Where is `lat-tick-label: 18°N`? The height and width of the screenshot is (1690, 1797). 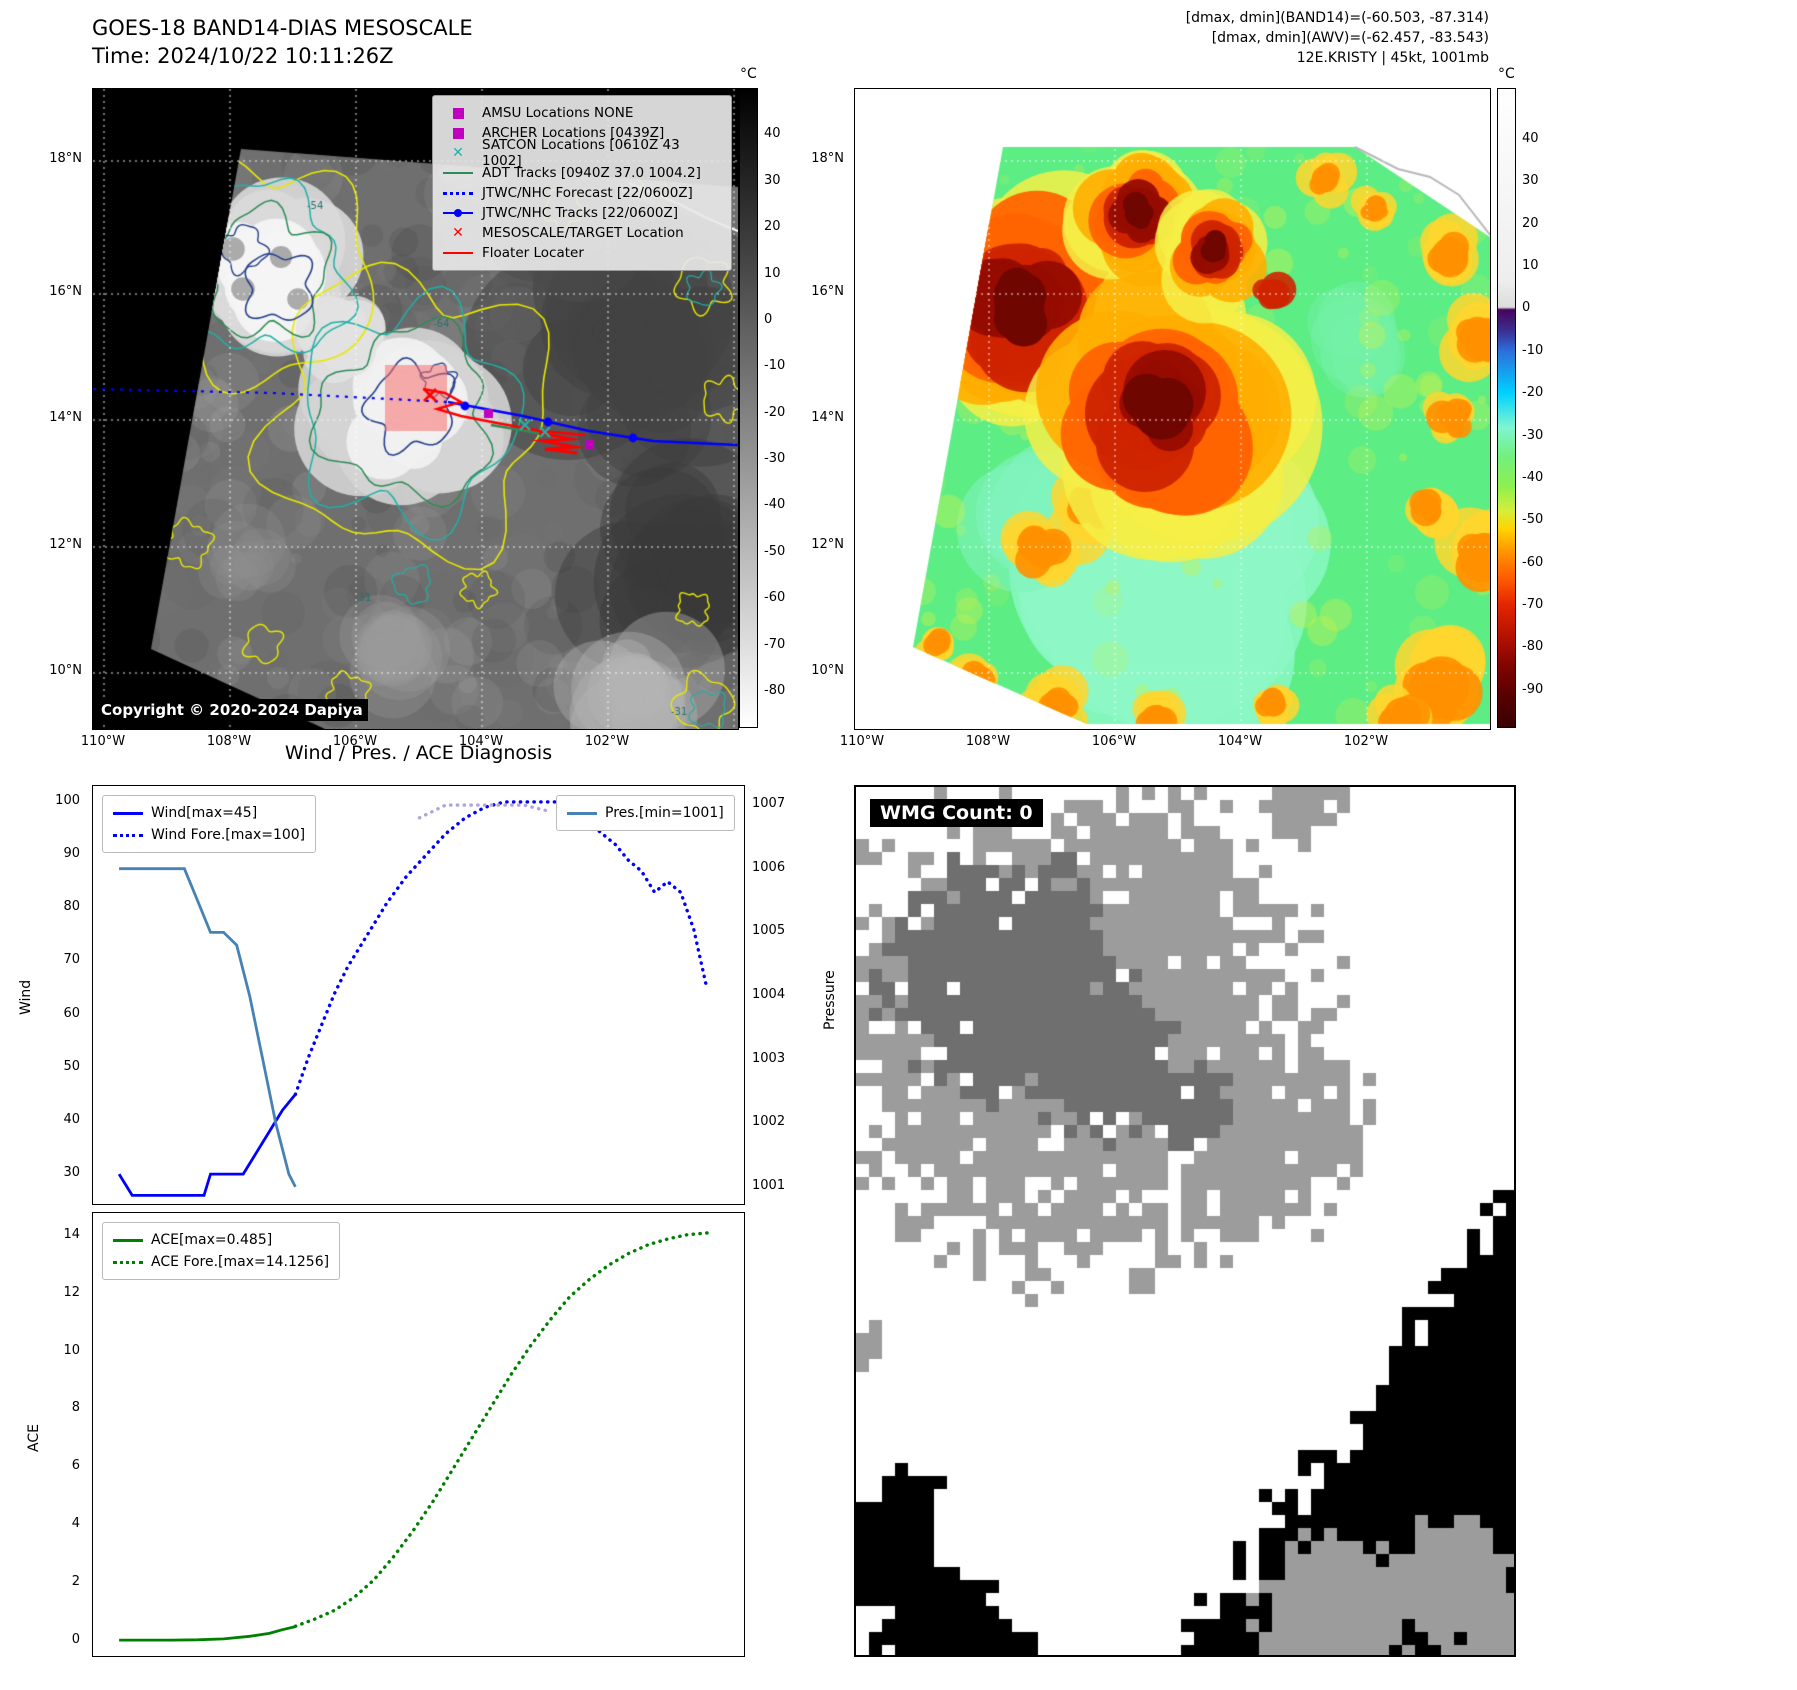
lat-tick-label: 18°N is located at coordinates (65, 158).